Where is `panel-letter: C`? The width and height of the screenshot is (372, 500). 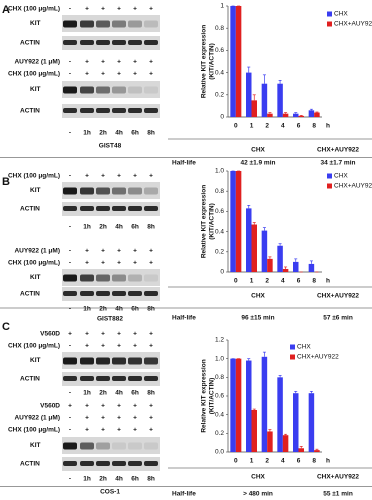 panel-letter: C is located at coordinates (6, 327).